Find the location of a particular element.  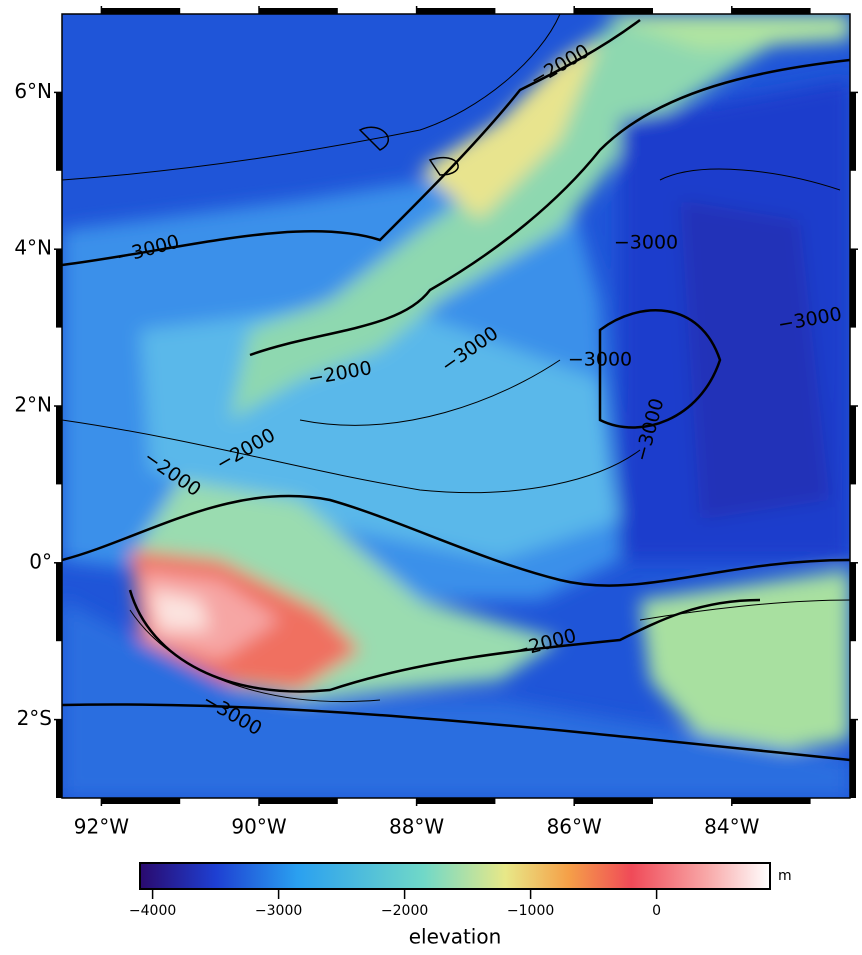

y-tick-label: 4°N is located at coordinates (33, 248).